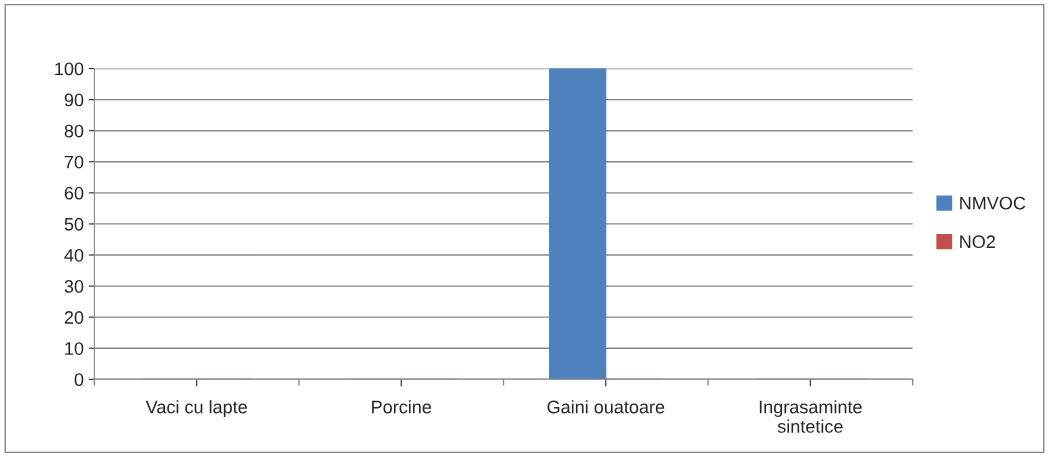 The image size is (1049, 457). What do you see at coordinates (977, 242) in the screenshot?
I see `legend-label: NO2` at bounding box center [977, 242].